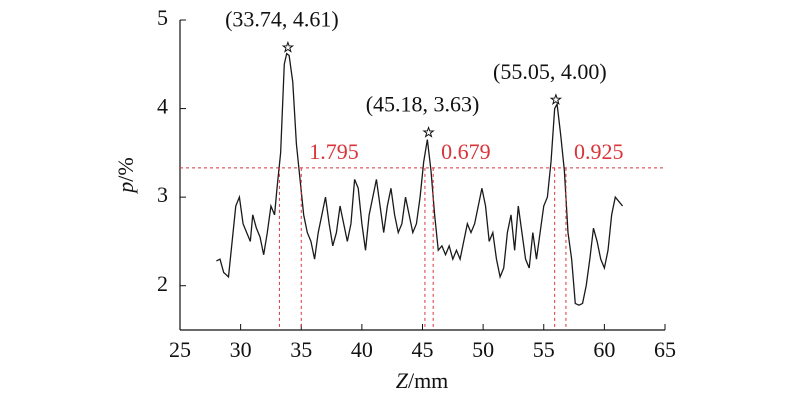  Describe the element at coordinates (362, 349) in the screenshot. I see `x-tick-label: 40` at that location.